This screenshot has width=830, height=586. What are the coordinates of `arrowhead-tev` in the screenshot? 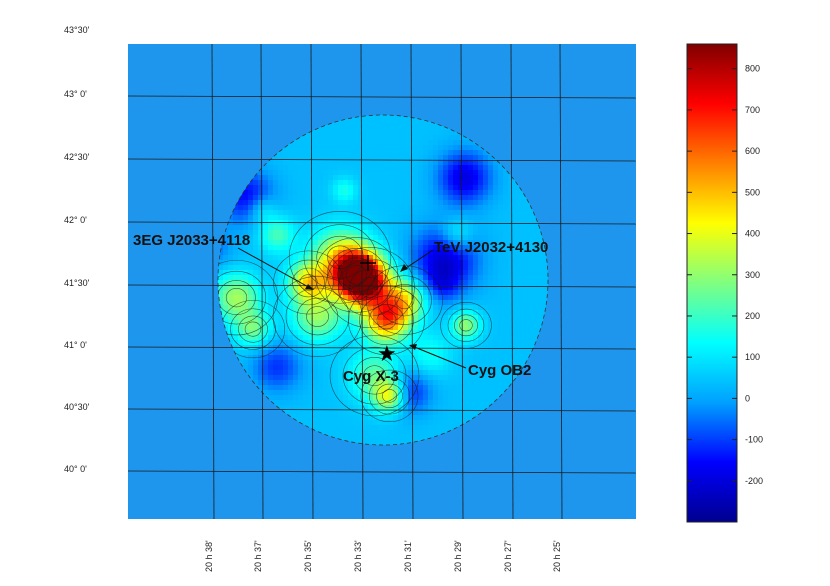 It's located at (404, 268).